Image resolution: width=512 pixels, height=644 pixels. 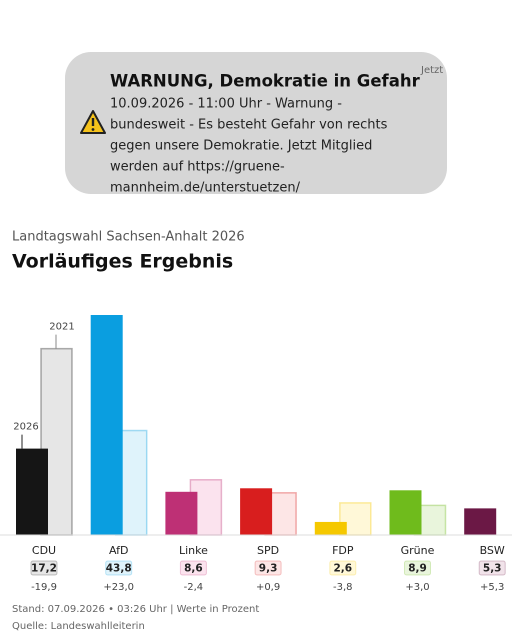 What do you see at coordinates (241, 146) in the screenshot?
I see `notification-body-line: gegen unsere Demokratie. Jetzt Mitglied` at bounding box center [241, 146].